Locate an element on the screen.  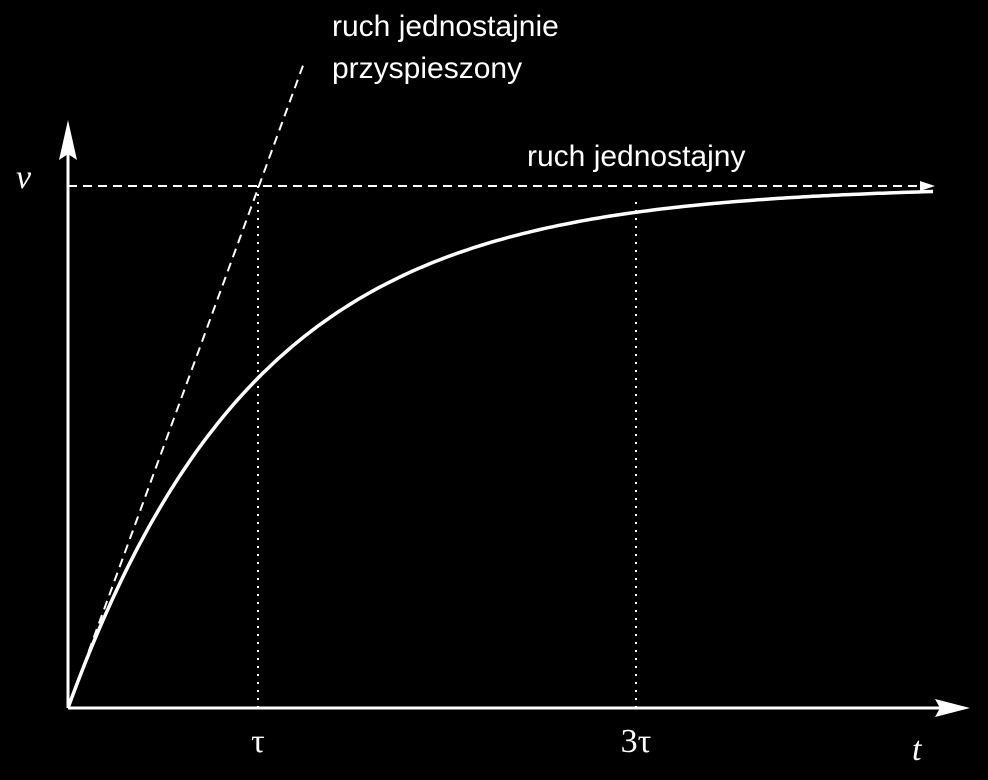
tick-label: τ is located at coordinates (258, 741).